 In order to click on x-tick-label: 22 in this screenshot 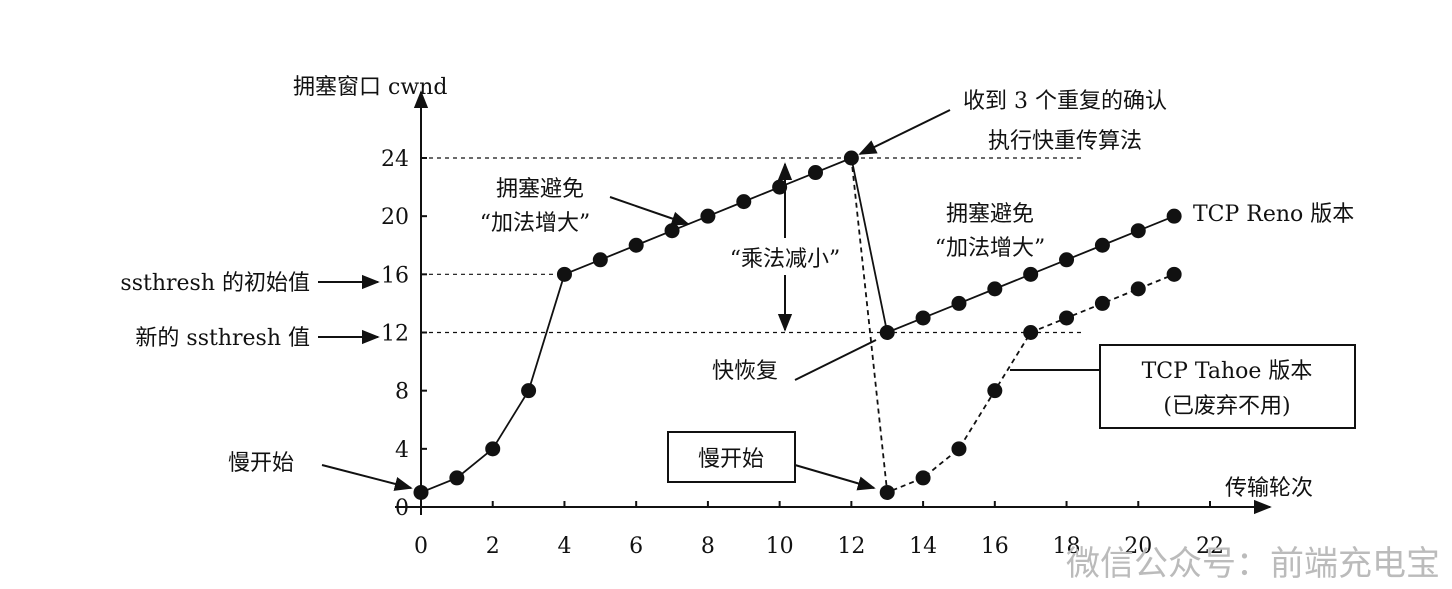, I will do `click(1210, 546)`.